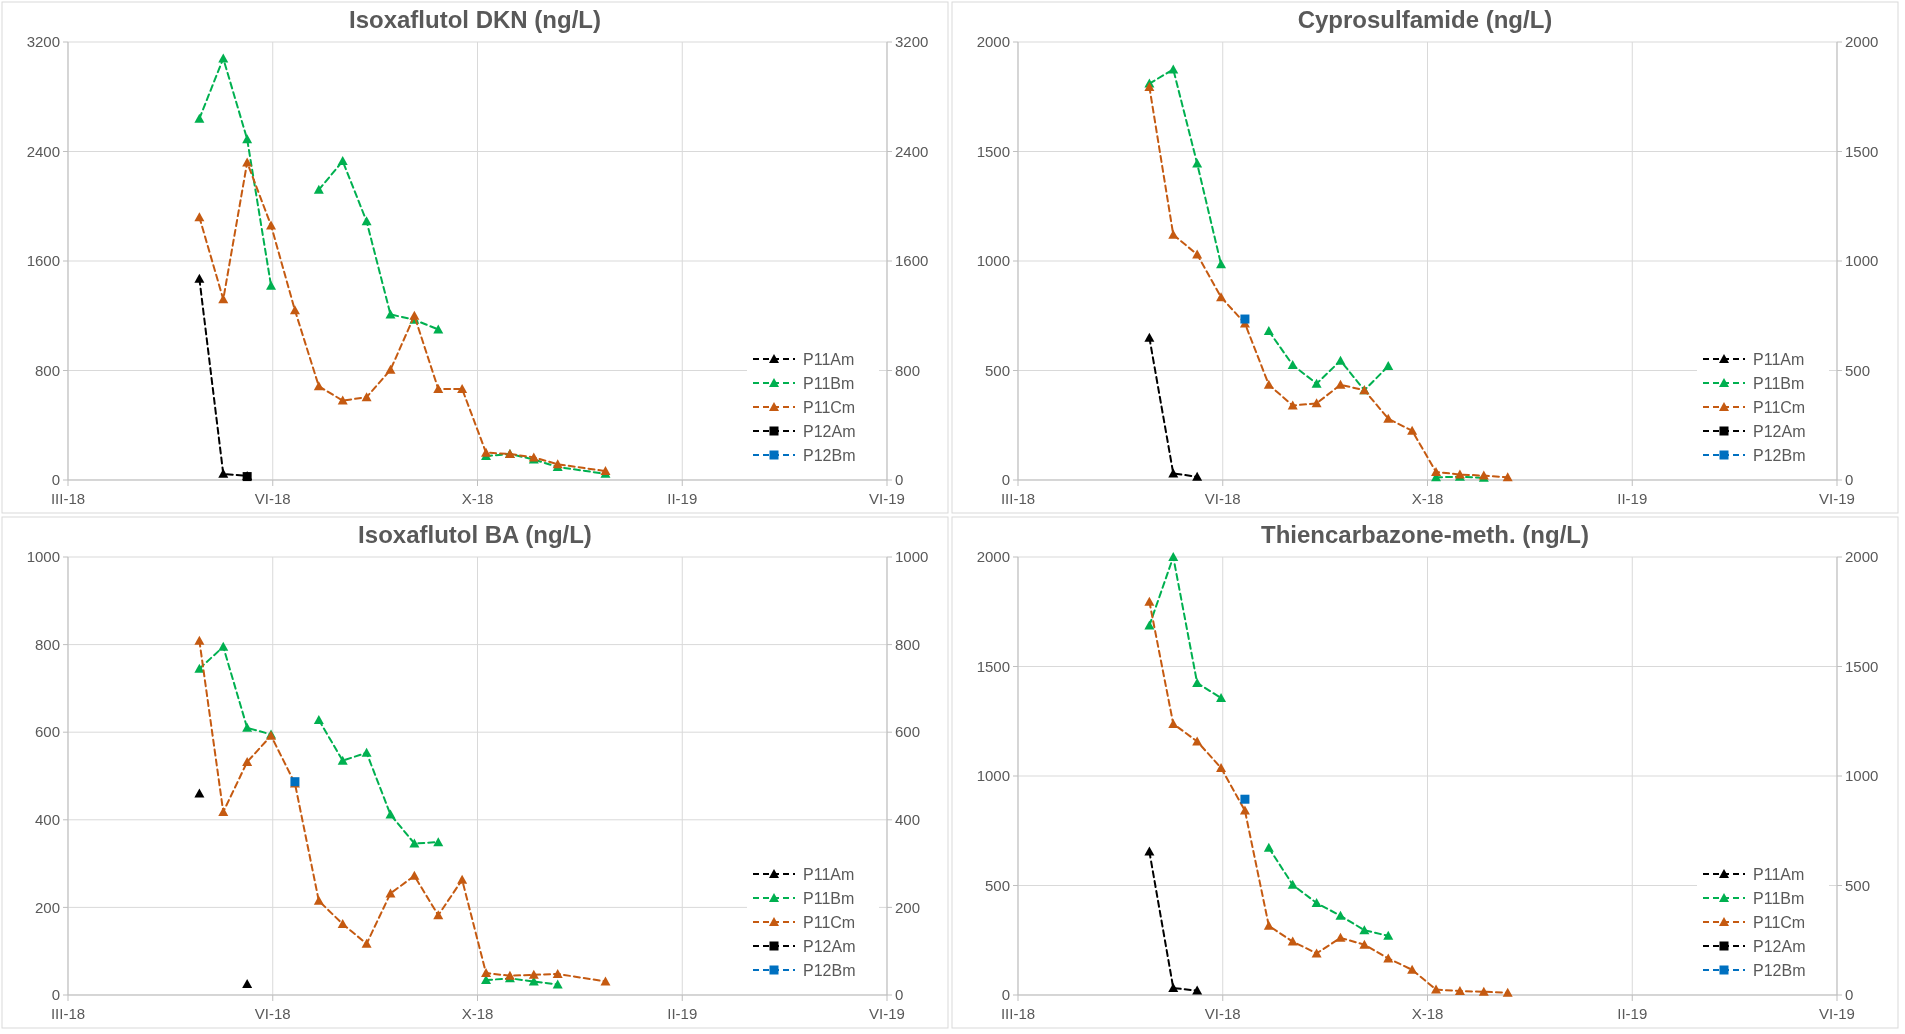  What do you see at coordinates (912, 261) in the screenshot?
I see `y2-tick-label: 1600` at bounding box center [912, 261].